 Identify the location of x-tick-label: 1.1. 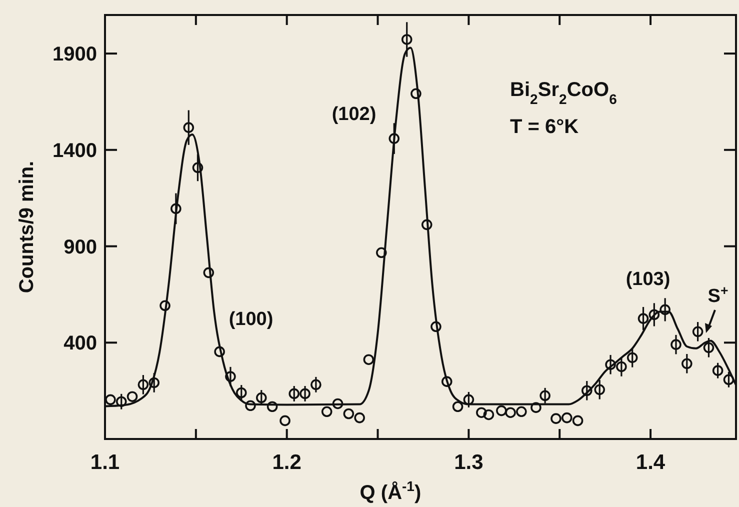
(105, 462).